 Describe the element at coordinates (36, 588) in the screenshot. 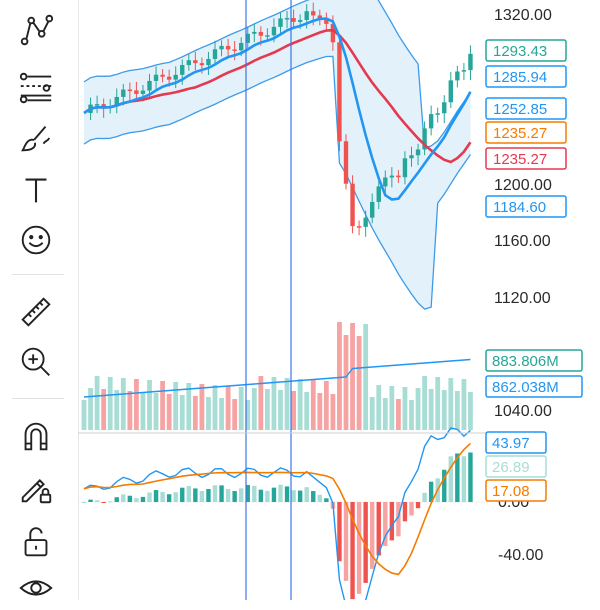

I see `eye-icon` at that location.